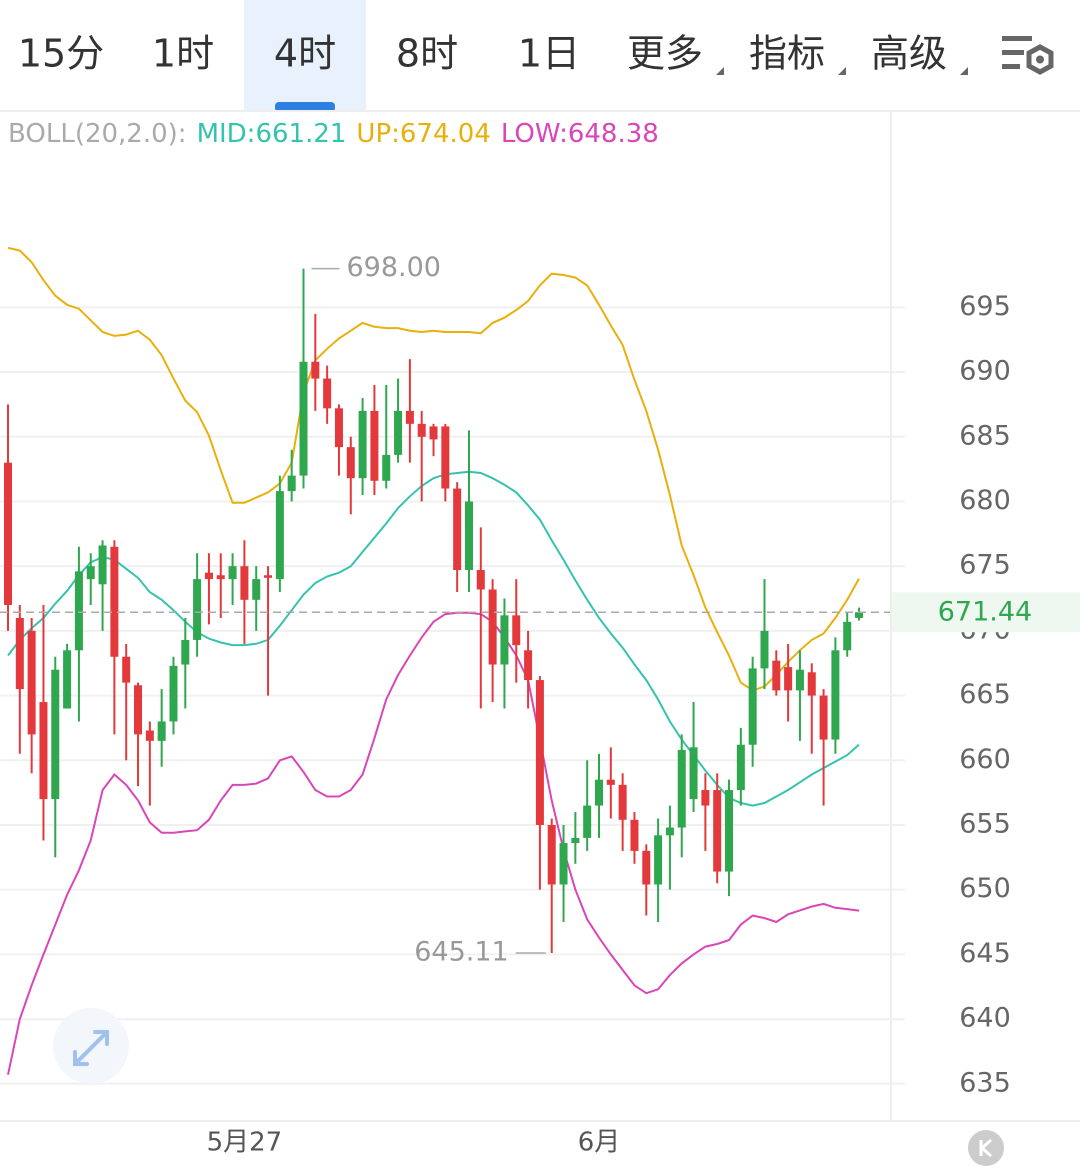 Image resolution: width=1080 pixels, height=1169 pixels. I want to click on tab: 15分, so click(61, 54).